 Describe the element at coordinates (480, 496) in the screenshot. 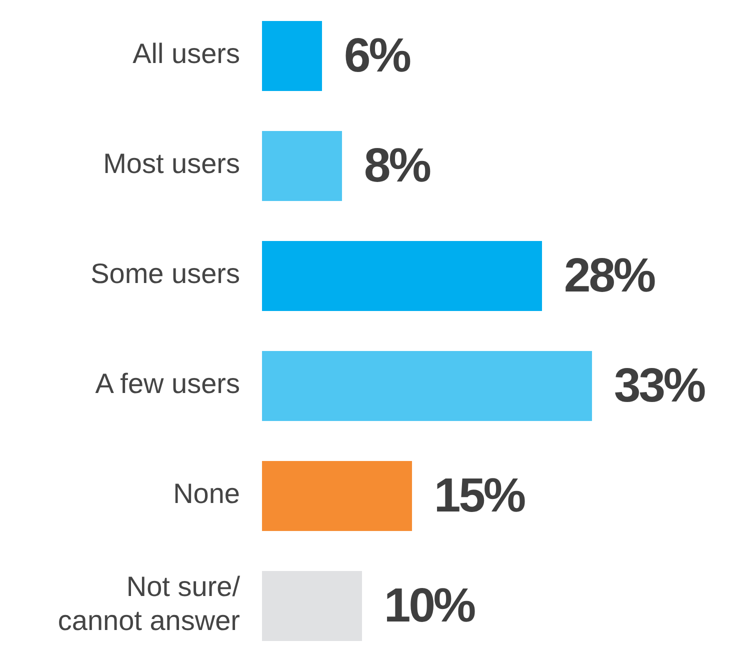

I see `data-label: 15%` at that location.